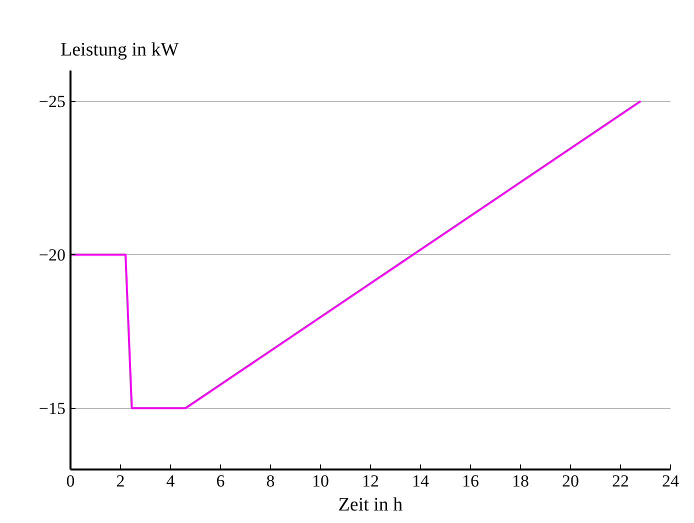 The image size is (694, 523). What do you see at coordinates (171, 481) in the screenshot?
I see `x-tick-label: 4` at bounding box center [171, 481].